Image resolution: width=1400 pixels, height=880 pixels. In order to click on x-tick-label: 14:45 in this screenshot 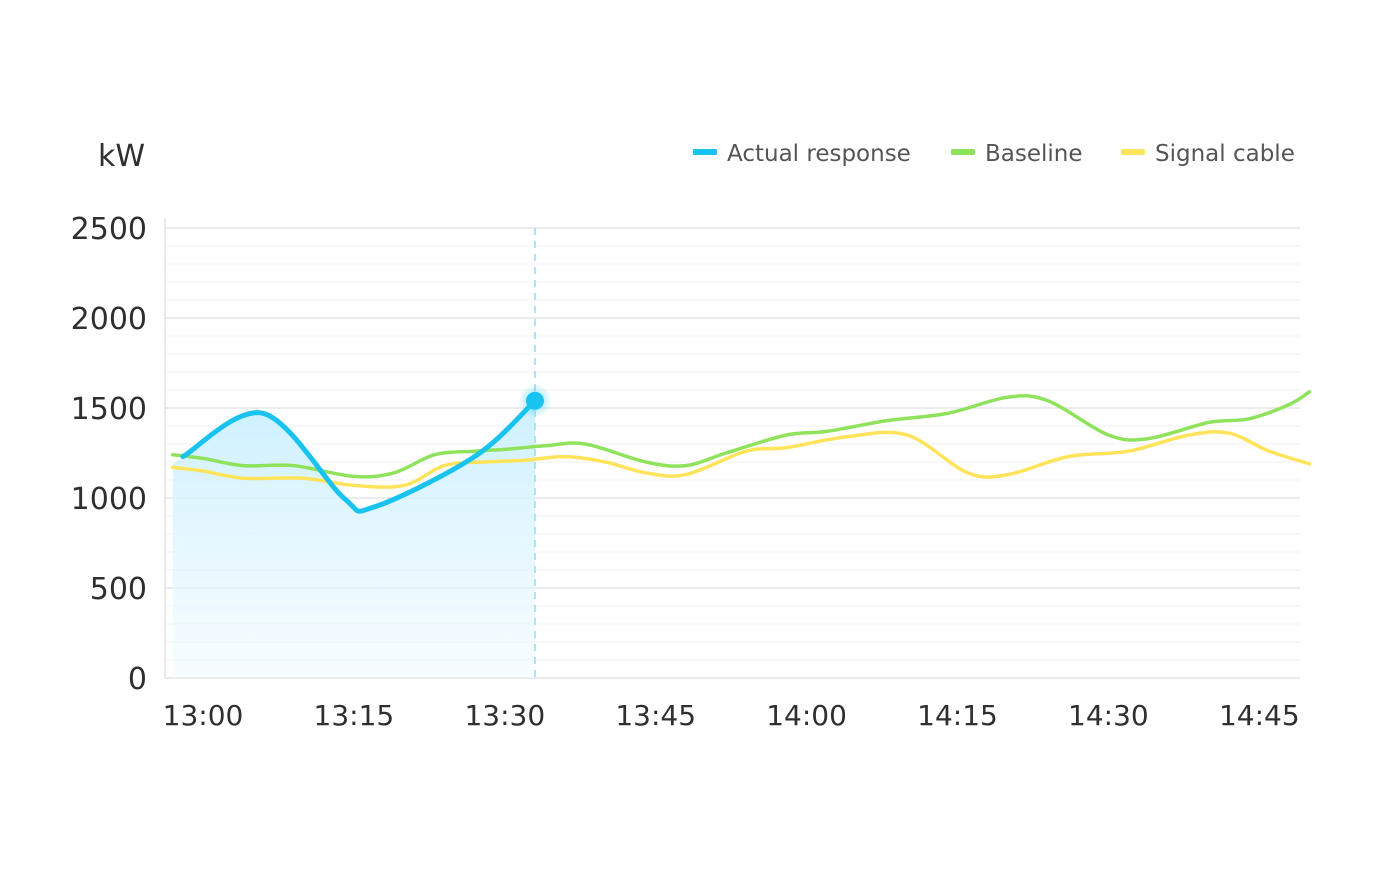, I will do `click(1259, 715)`.